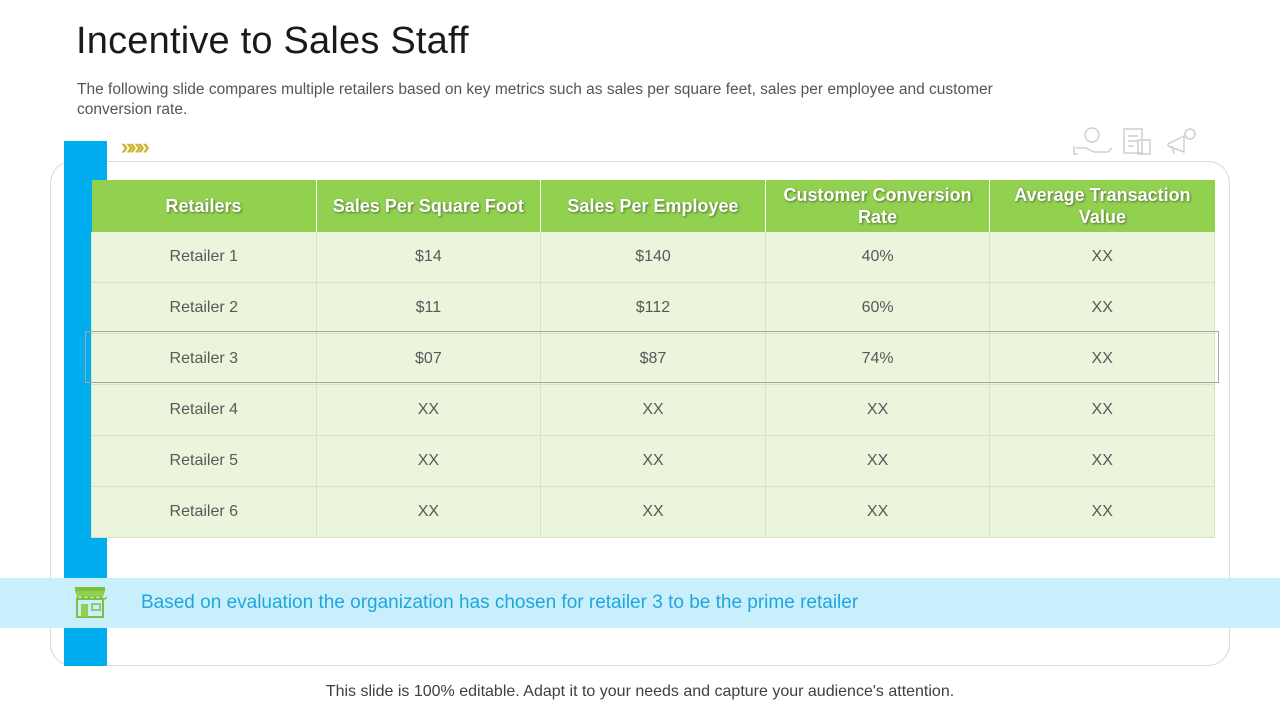  Describe the element at coordinates (204, 512) in the screenshot. I see `table-cell: Retailer 6` at that location.